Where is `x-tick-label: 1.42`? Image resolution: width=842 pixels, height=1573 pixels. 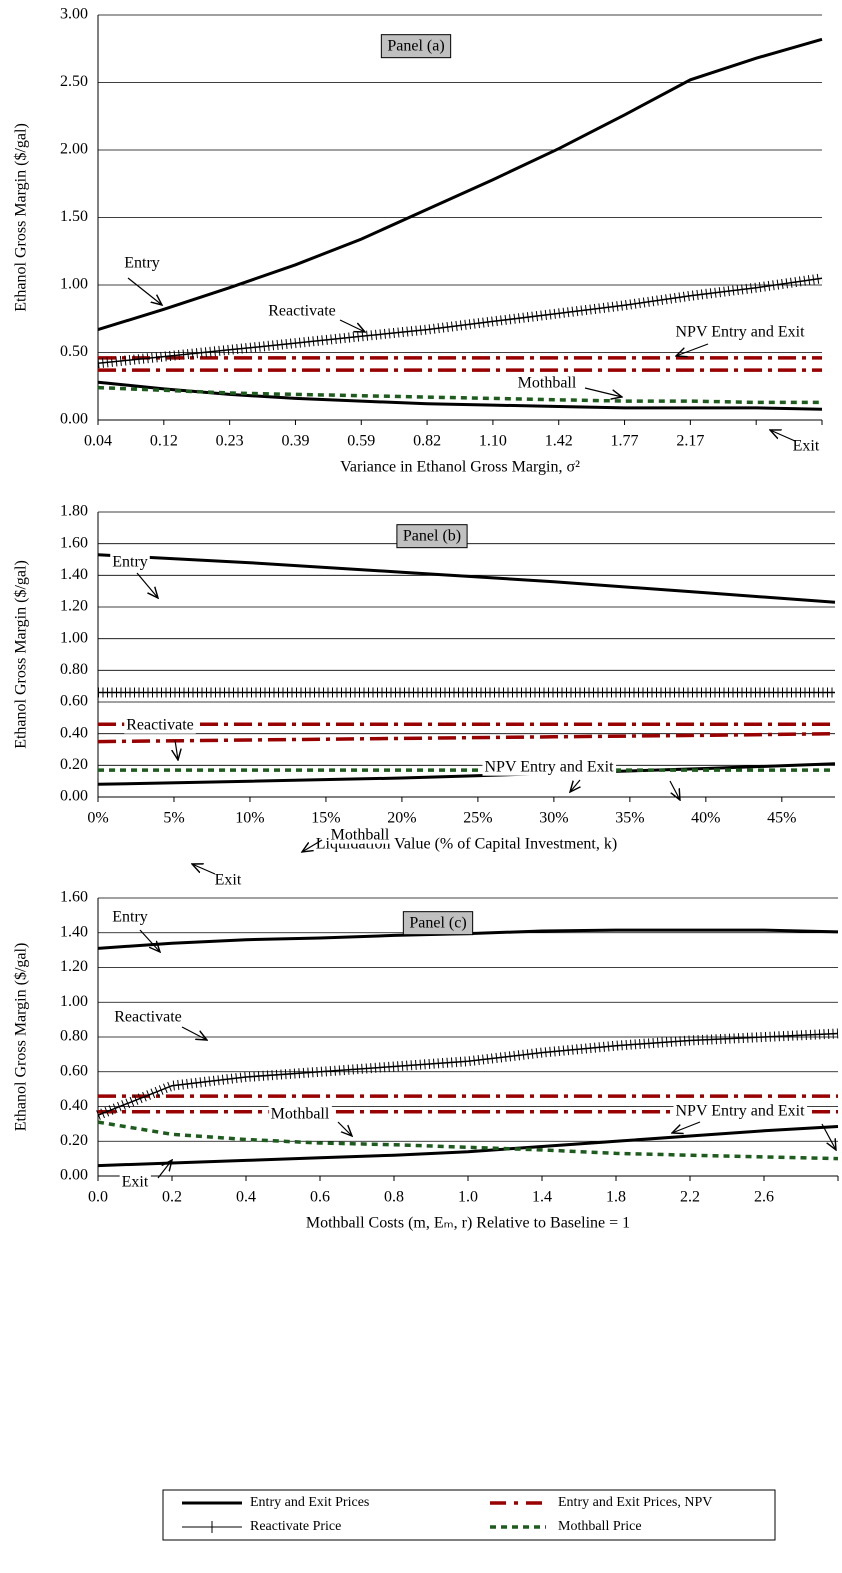
x-tick-label: 1.42 is located at coordinates (559, 441).